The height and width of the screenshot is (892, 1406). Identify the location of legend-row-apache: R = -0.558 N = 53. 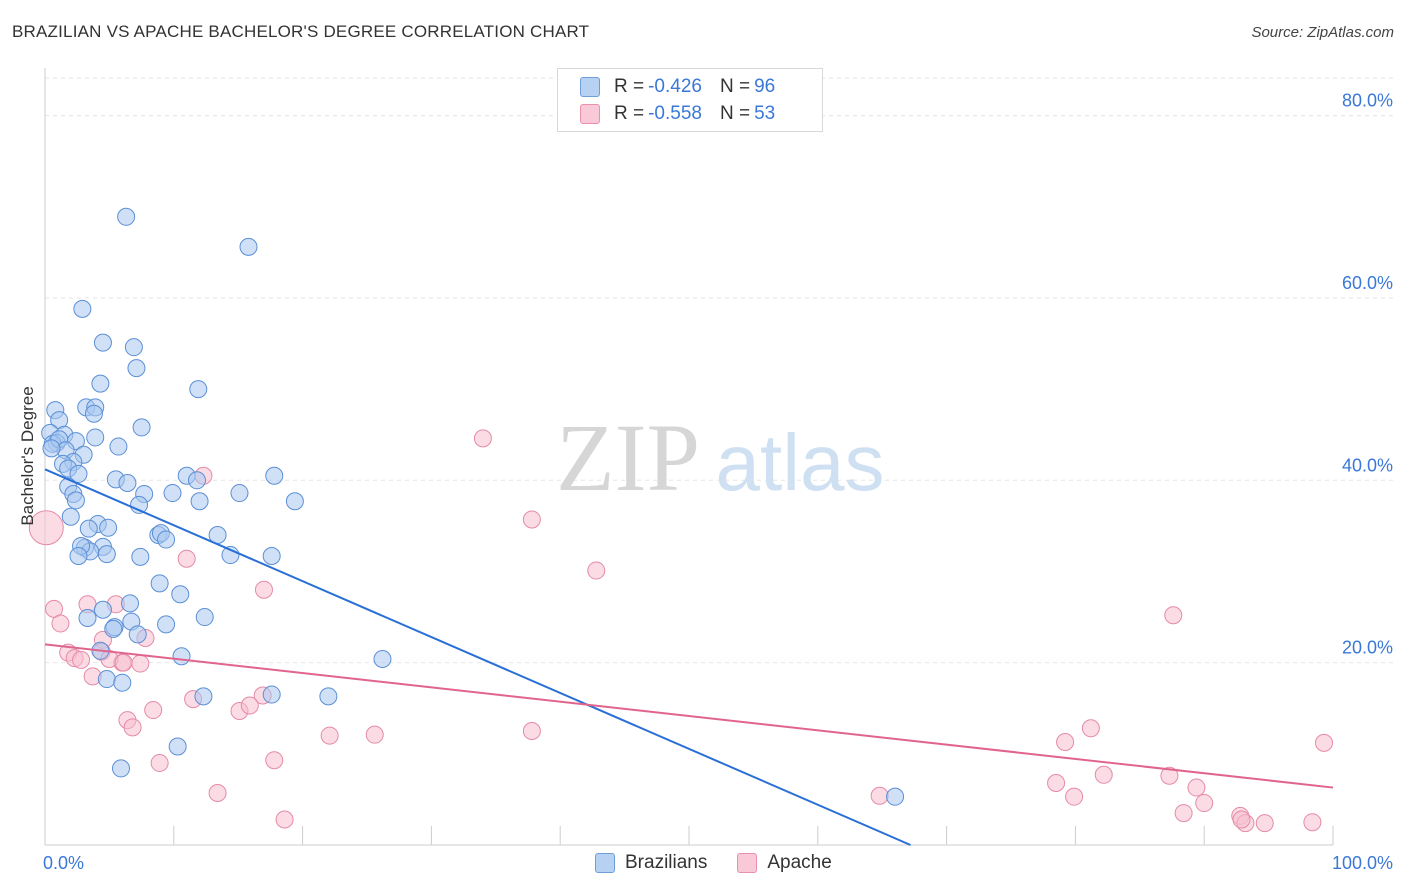
(677, 114).